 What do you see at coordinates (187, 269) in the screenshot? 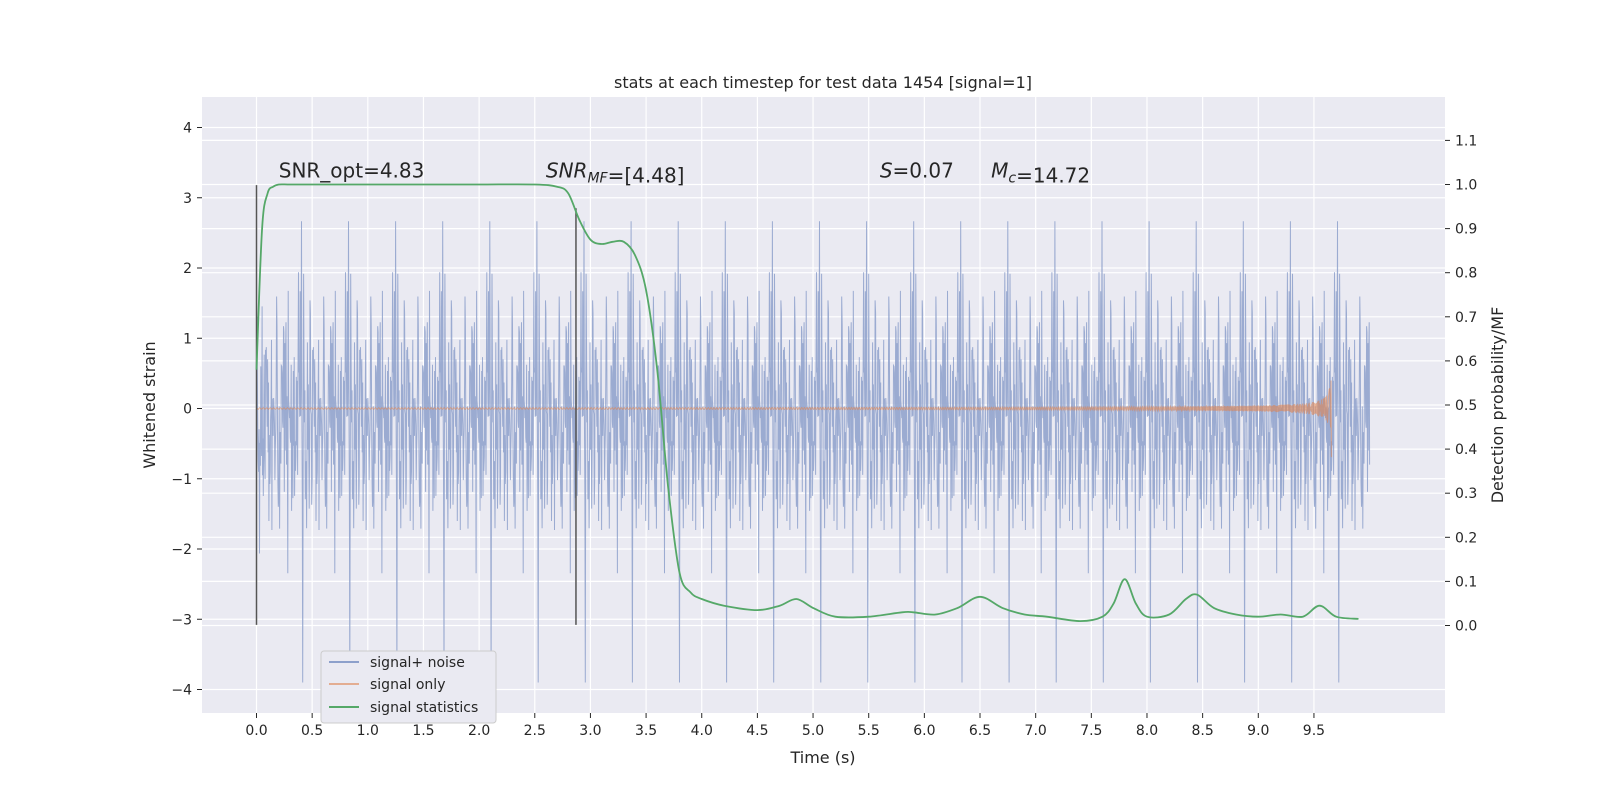
I see `y-tick-label: 2` at bounding box center [187, 269].